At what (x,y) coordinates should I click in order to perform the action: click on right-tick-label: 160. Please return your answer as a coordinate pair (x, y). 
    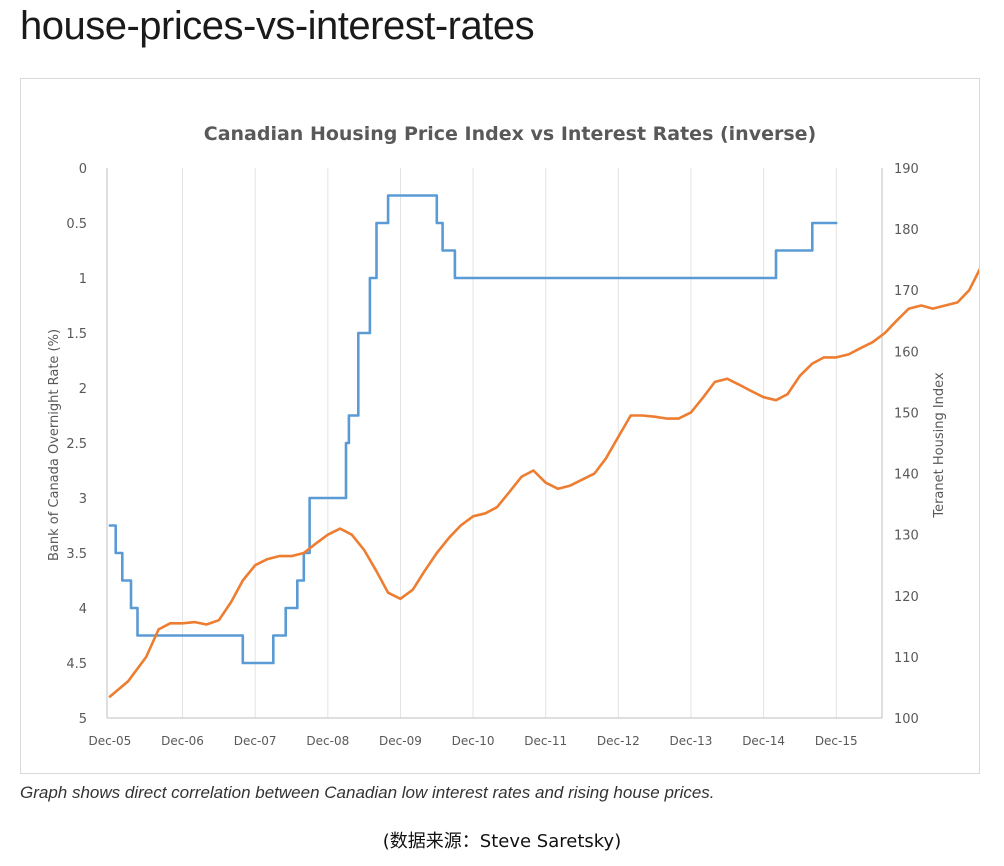
    Looking at the image, I should click on (906, 352).